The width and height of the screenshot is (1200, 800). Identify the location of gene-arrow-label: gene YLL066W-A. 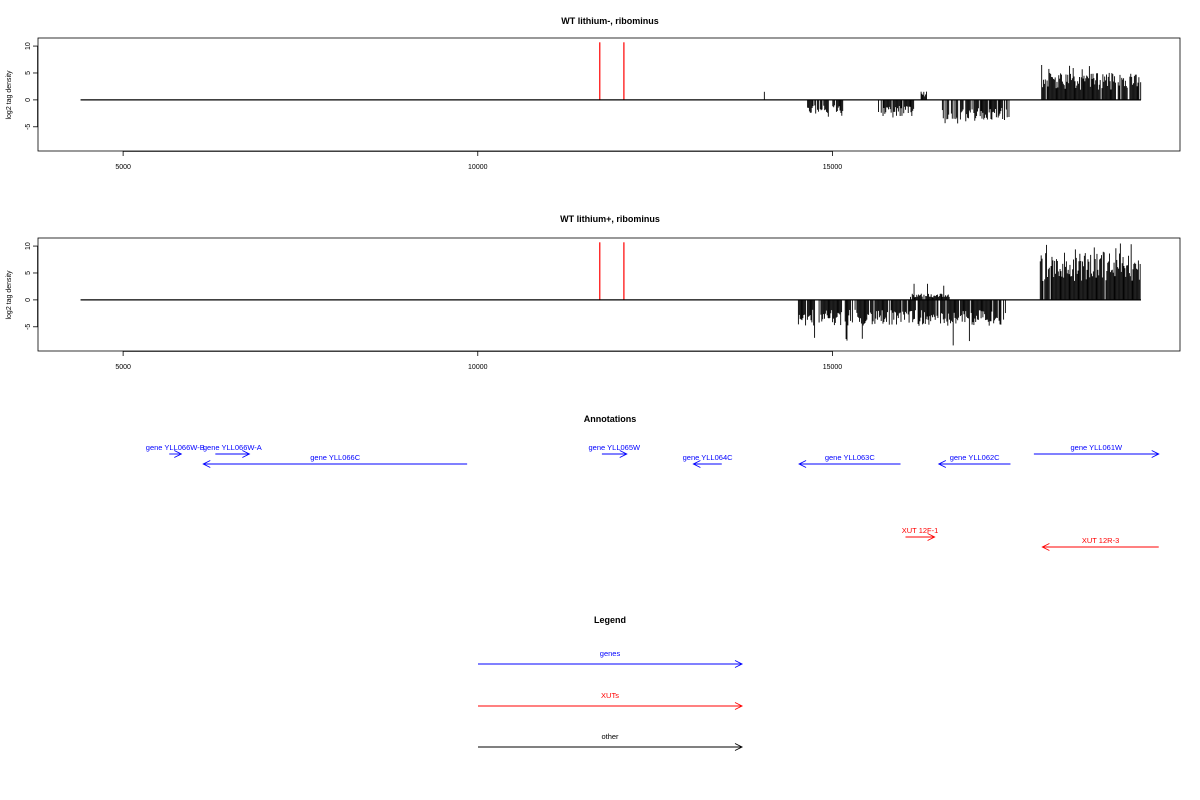
(232, 447).